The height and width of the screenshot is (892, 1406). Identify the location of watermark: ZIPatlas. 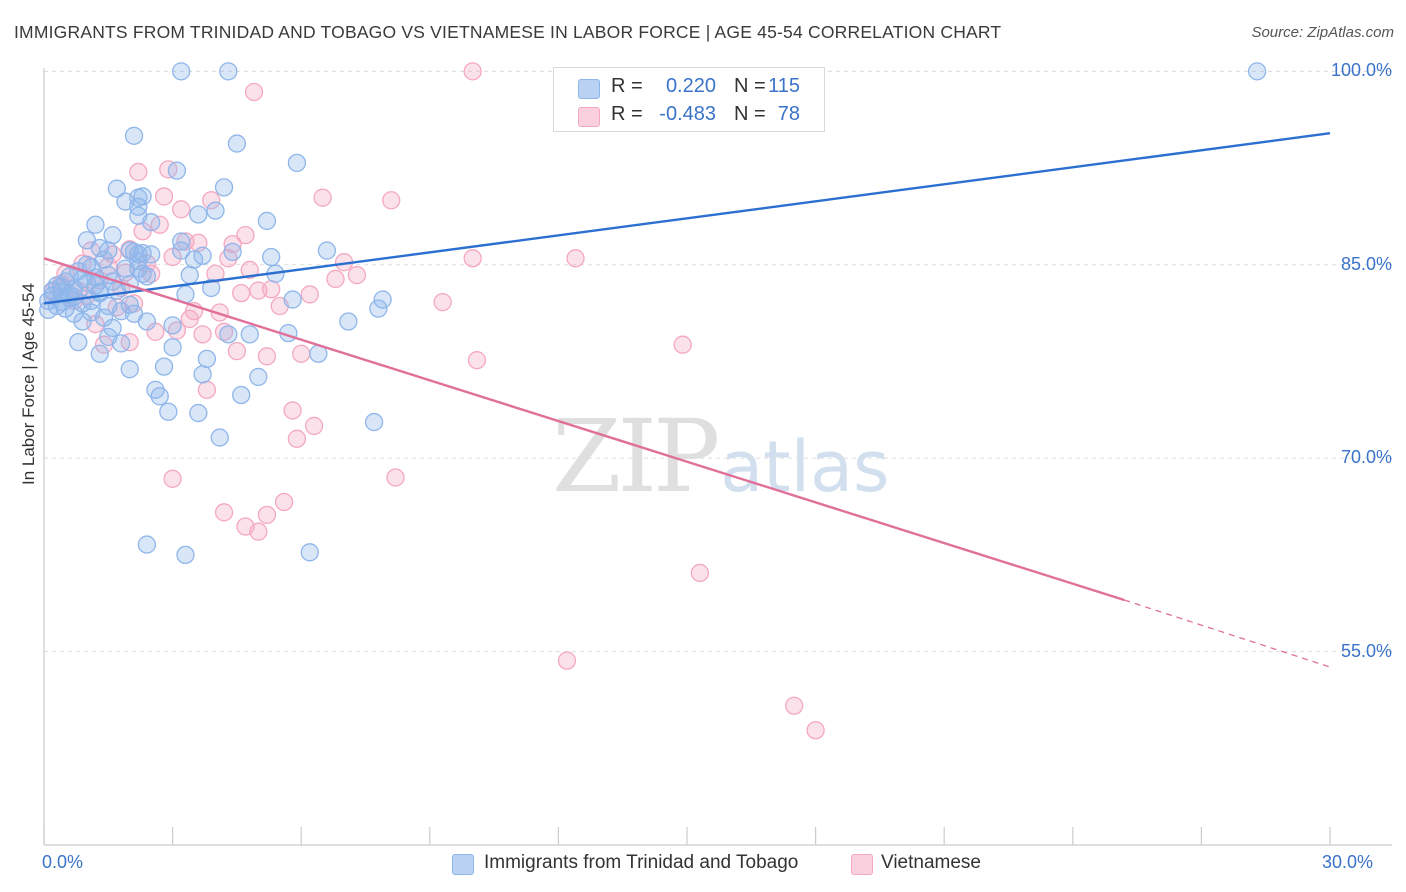
(721, 456).